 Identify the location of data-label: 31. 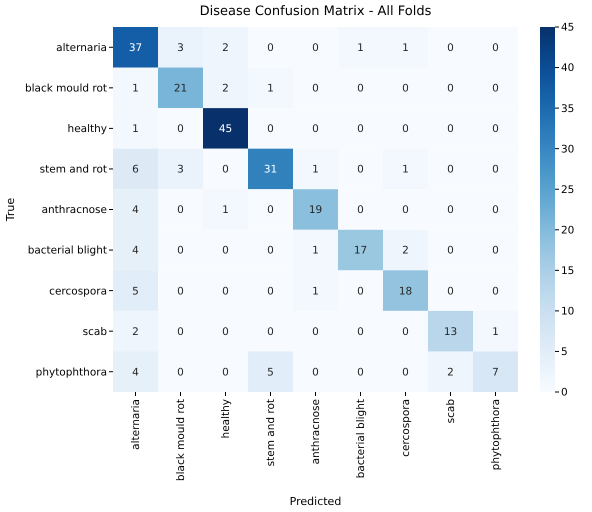
(271, 170).